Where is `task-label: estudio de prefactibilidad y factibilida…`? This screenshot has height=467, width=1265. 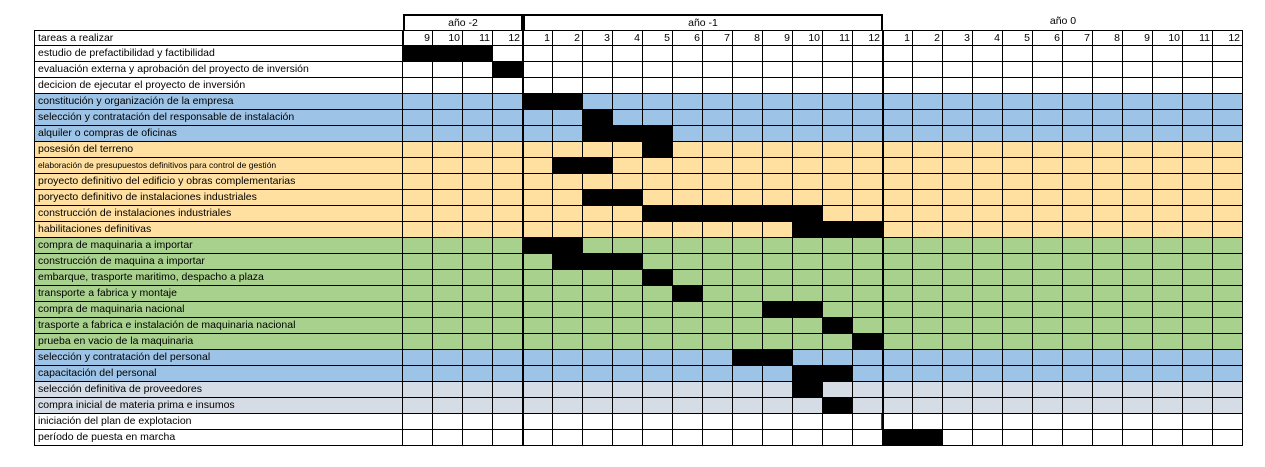 task-label: estudio de prefactibilidad y factibilida… is located at coordinates (218, 54).